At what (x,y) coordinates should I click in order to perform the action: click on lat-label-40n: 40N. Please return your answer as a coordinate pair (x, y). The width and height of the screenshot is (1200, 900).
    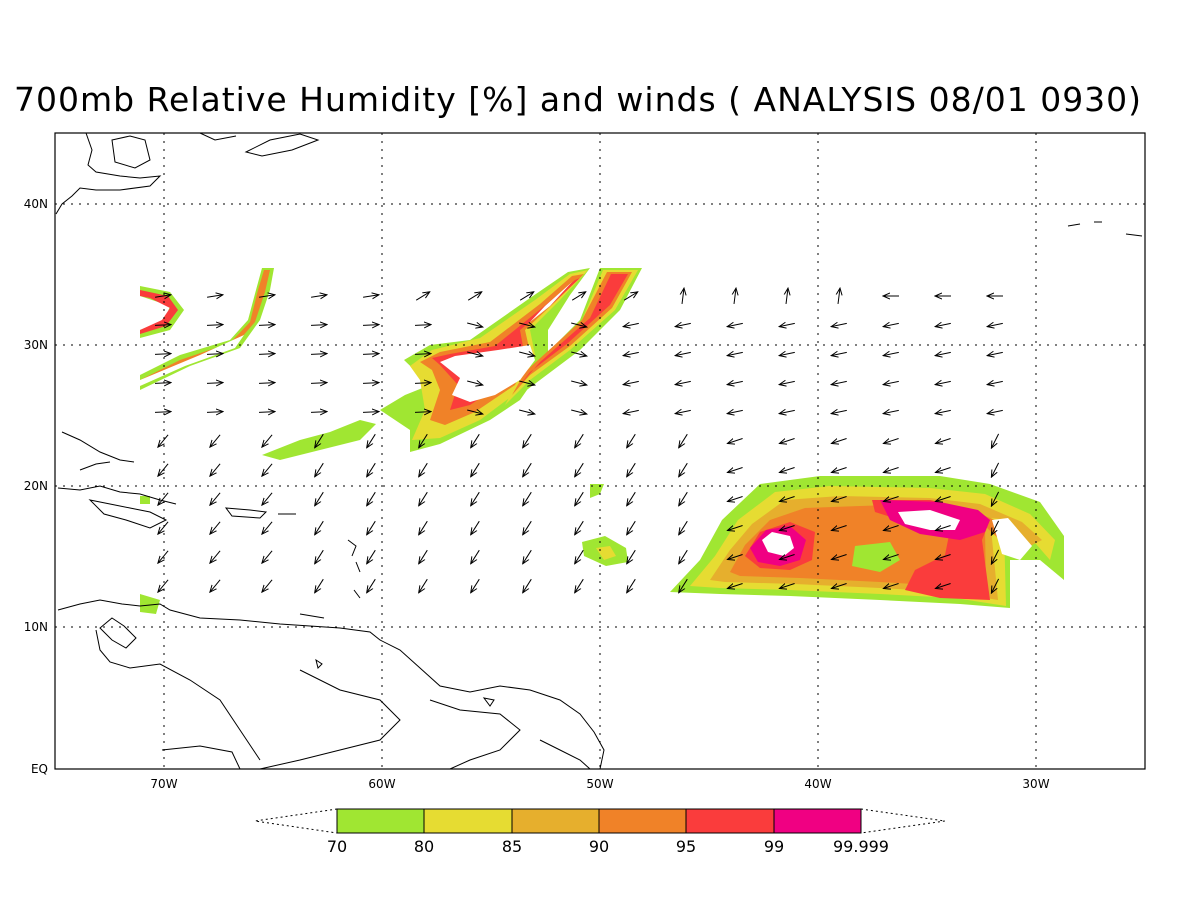
    Looking at the image, I should click on (36, 204).